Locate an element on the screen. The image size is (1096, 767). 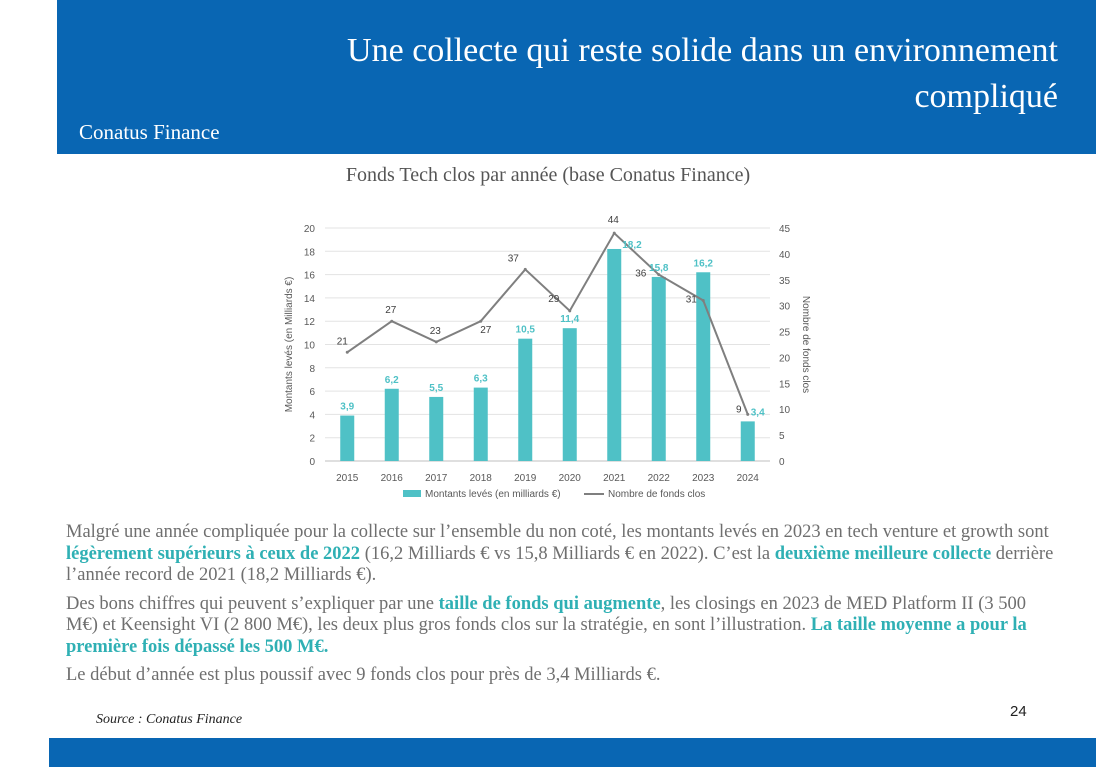
bar-value-label: 15,8 is located at coordinates (659, 268).